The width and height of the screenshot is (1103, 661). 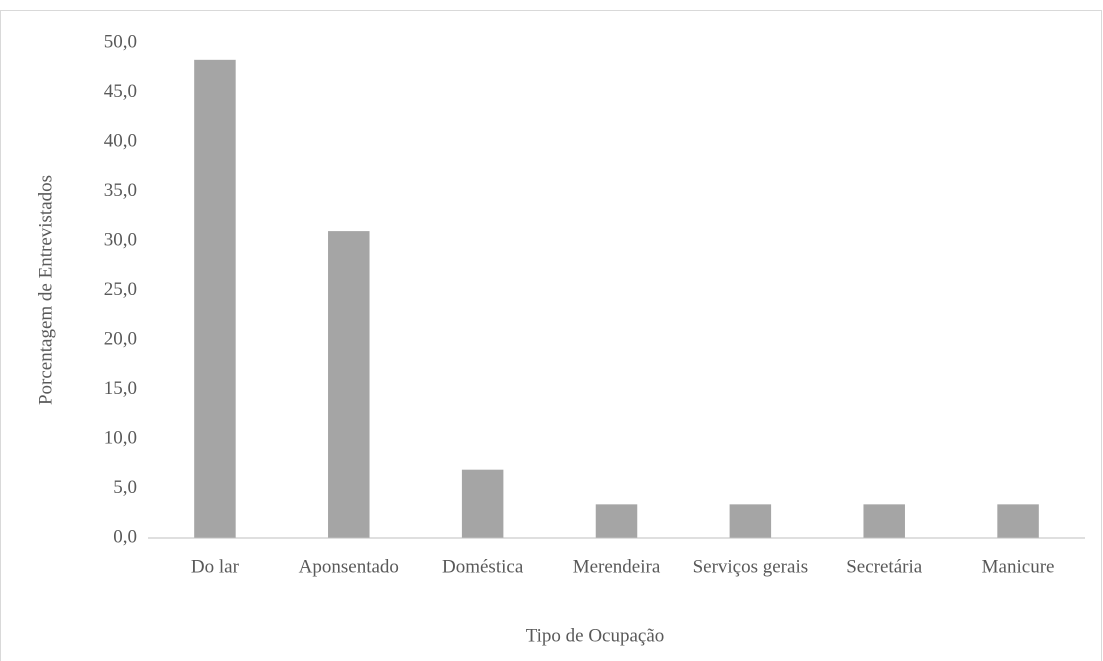 What do you see at coordinates (125, 487) in the screenshot?
I see `y-tick-label: 5,0` at bounding box center [125, 487].